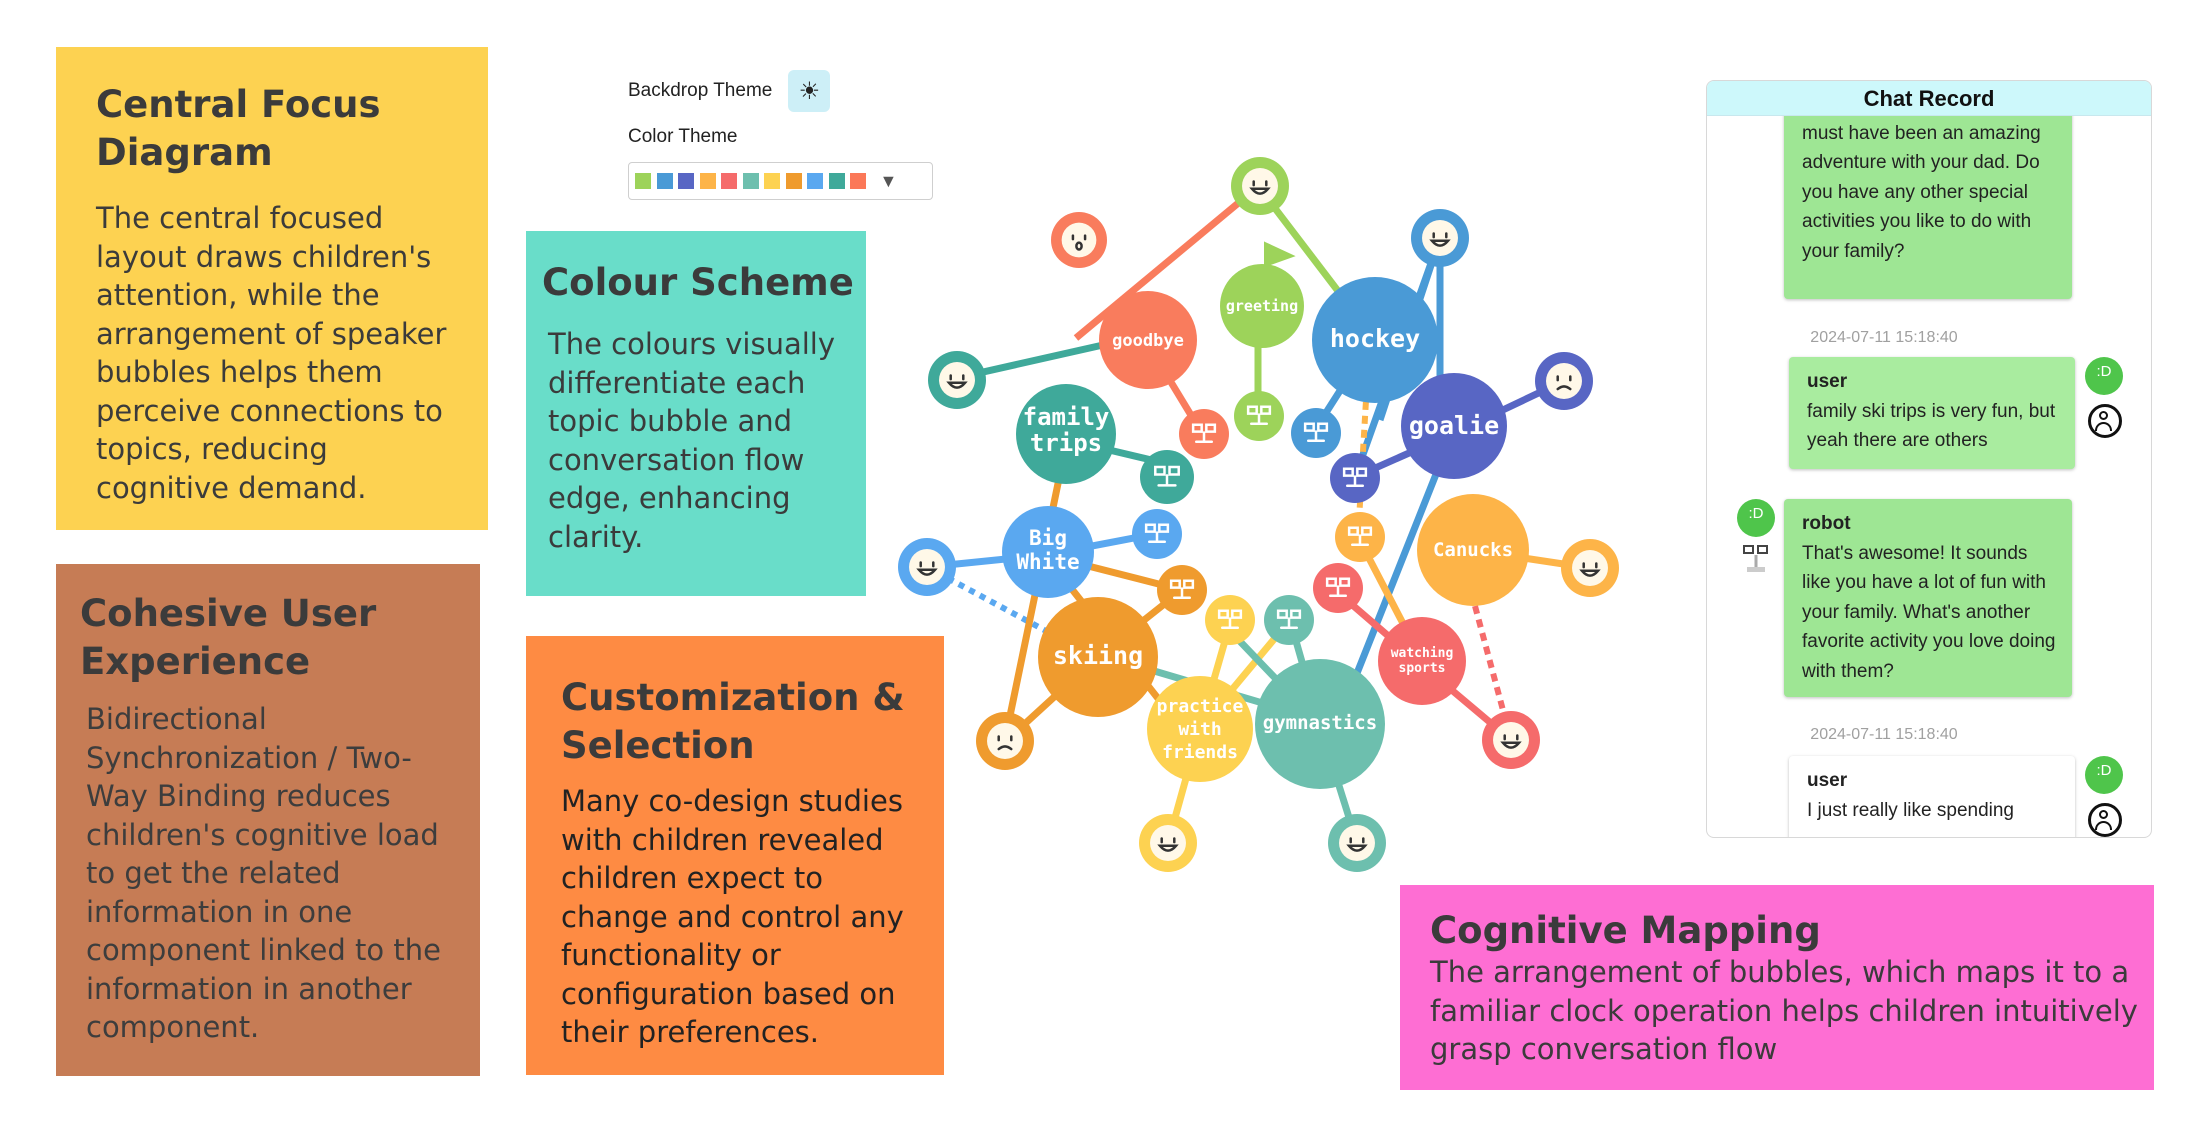  What do you see at coordinates (1932, 796) in the screenshot?
I see `chat-message-user: user I just really like spending` at bounding box center [1932, 796].